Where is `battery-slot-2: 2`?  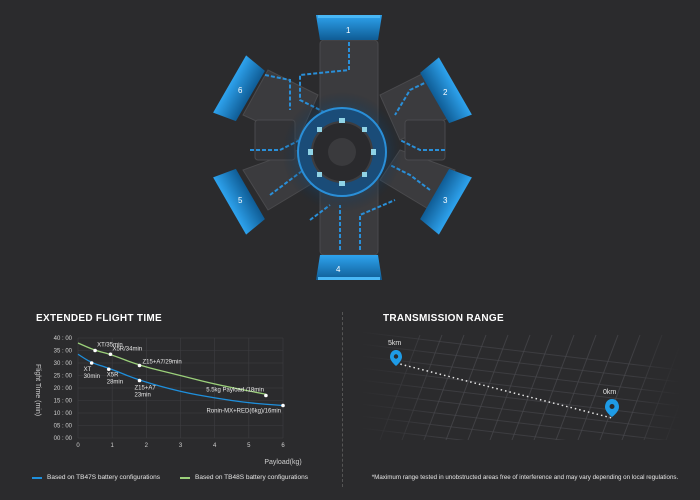 battery-slot-2: 2 is located at coordinates (446, 90).